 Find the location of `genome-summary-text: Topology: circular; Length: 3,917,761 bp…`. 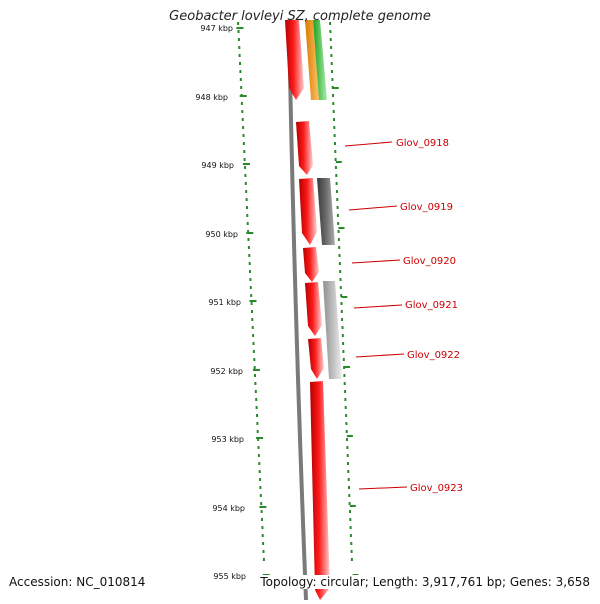

genome-summary-text: Topology: circular; Length: 3,917,761 bp… is located at coordinates (424, 582).